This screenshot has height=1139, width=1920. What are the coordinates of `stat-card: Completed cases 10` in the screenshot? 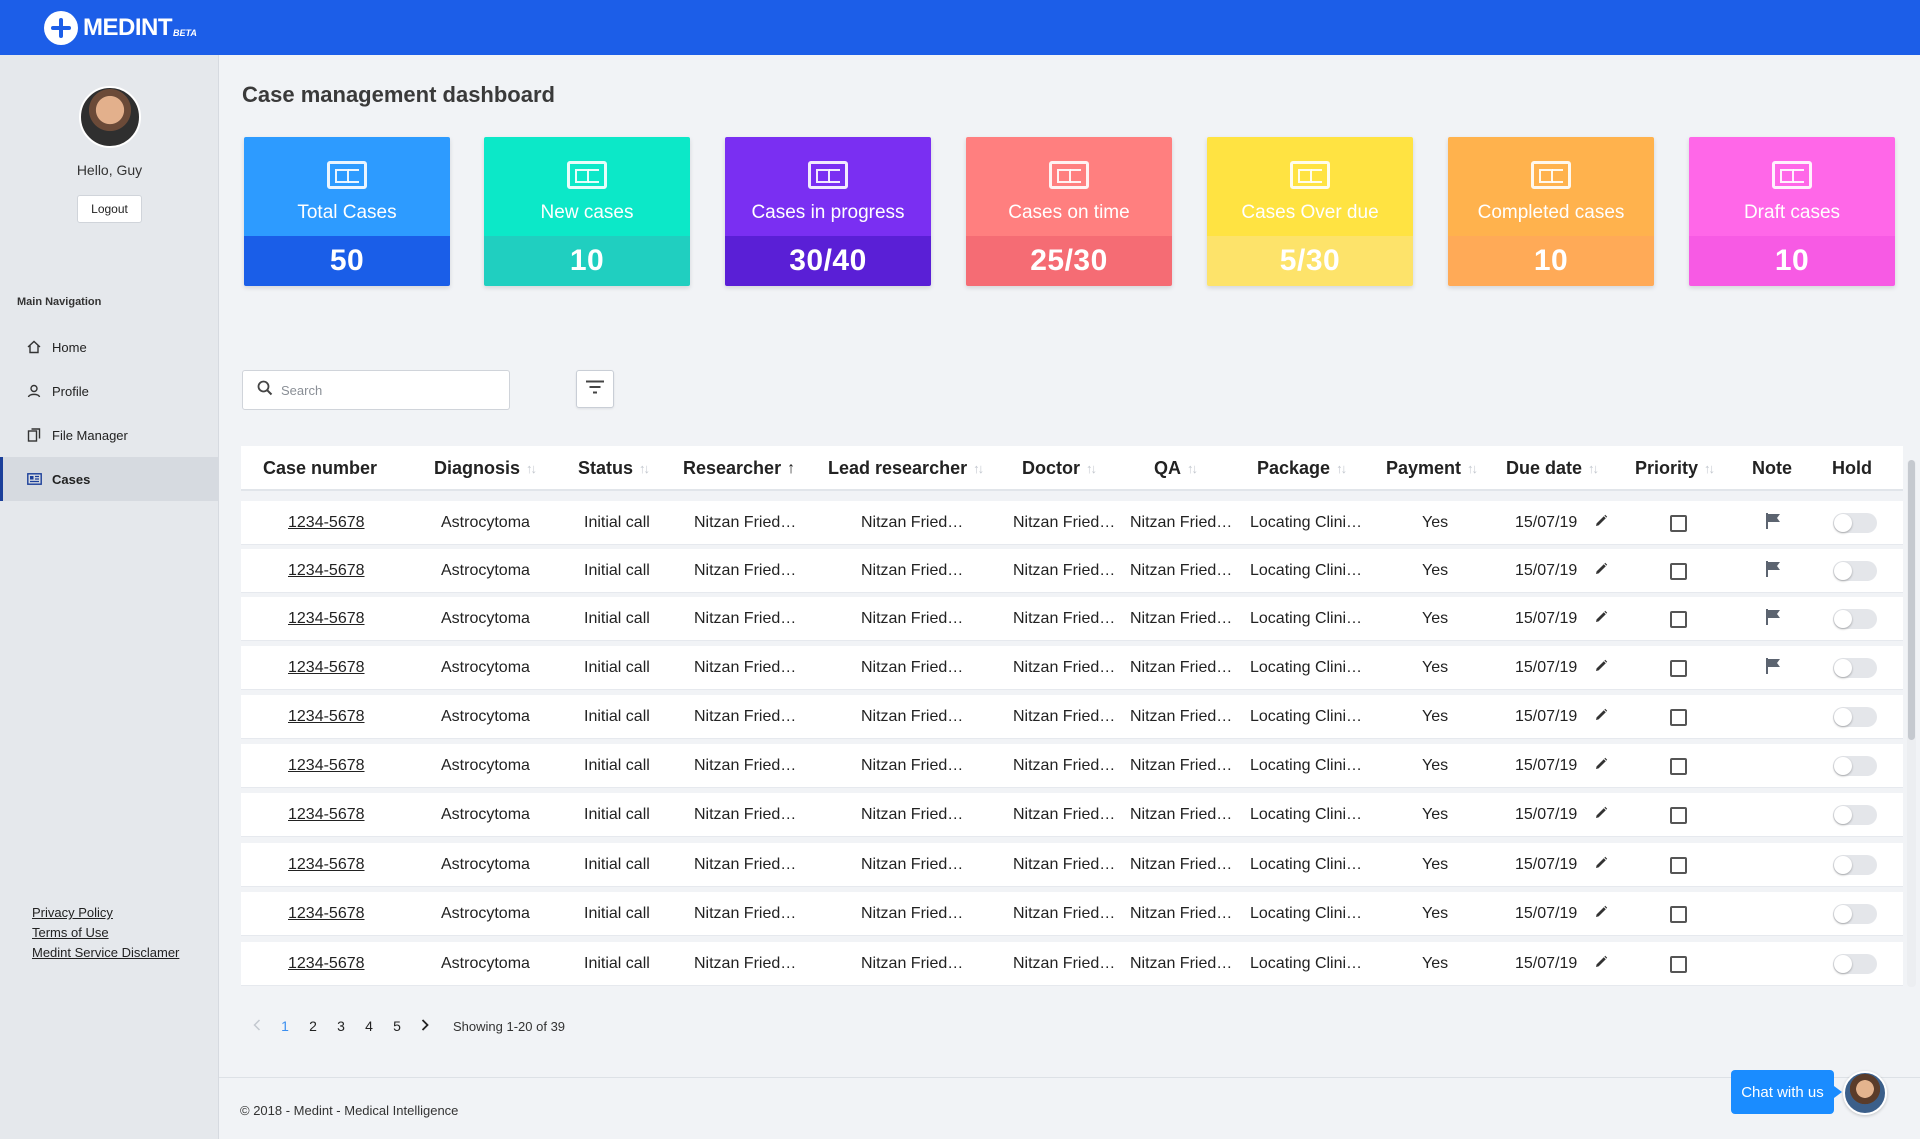 It's located at (1551, 211).